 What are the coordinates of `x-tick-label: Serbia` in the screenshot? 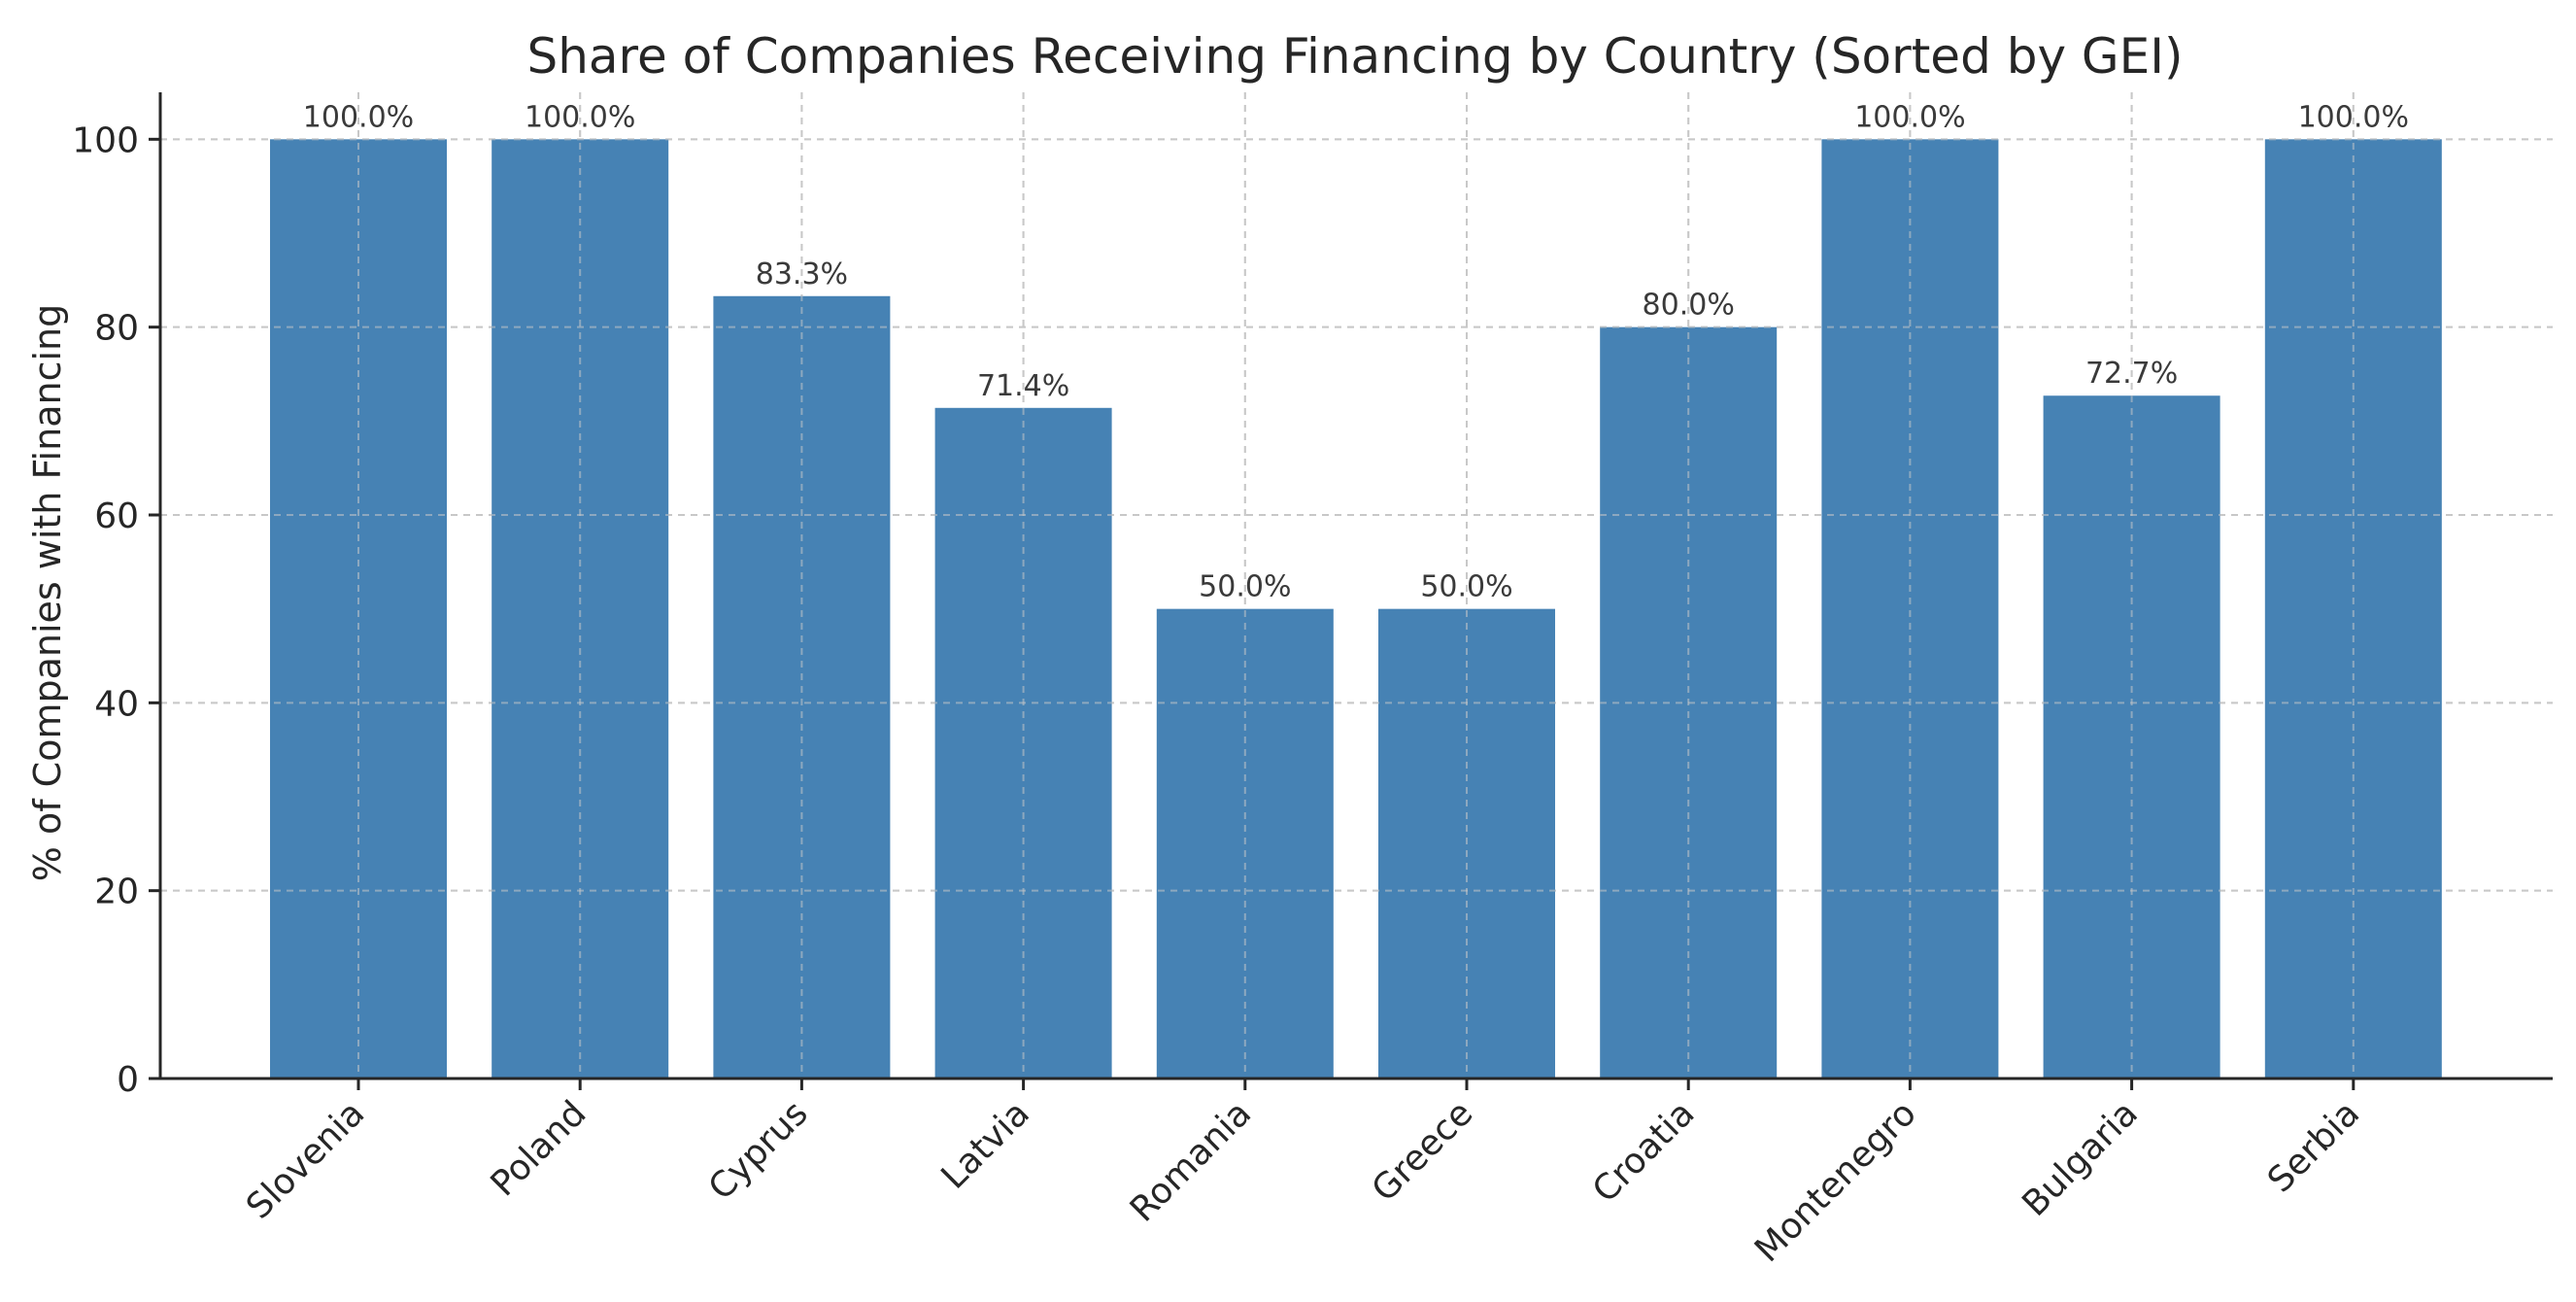 It's located at (2313, 1146).